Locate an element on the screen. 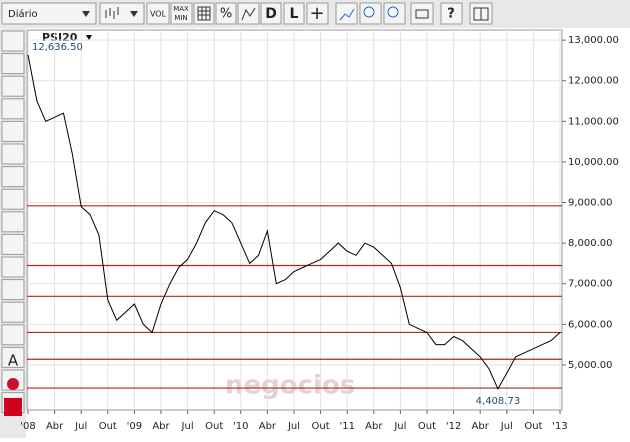 Image resolution: width=630 pixels, height=442 pixels. trend-icon is located at coordinates (347, 14).